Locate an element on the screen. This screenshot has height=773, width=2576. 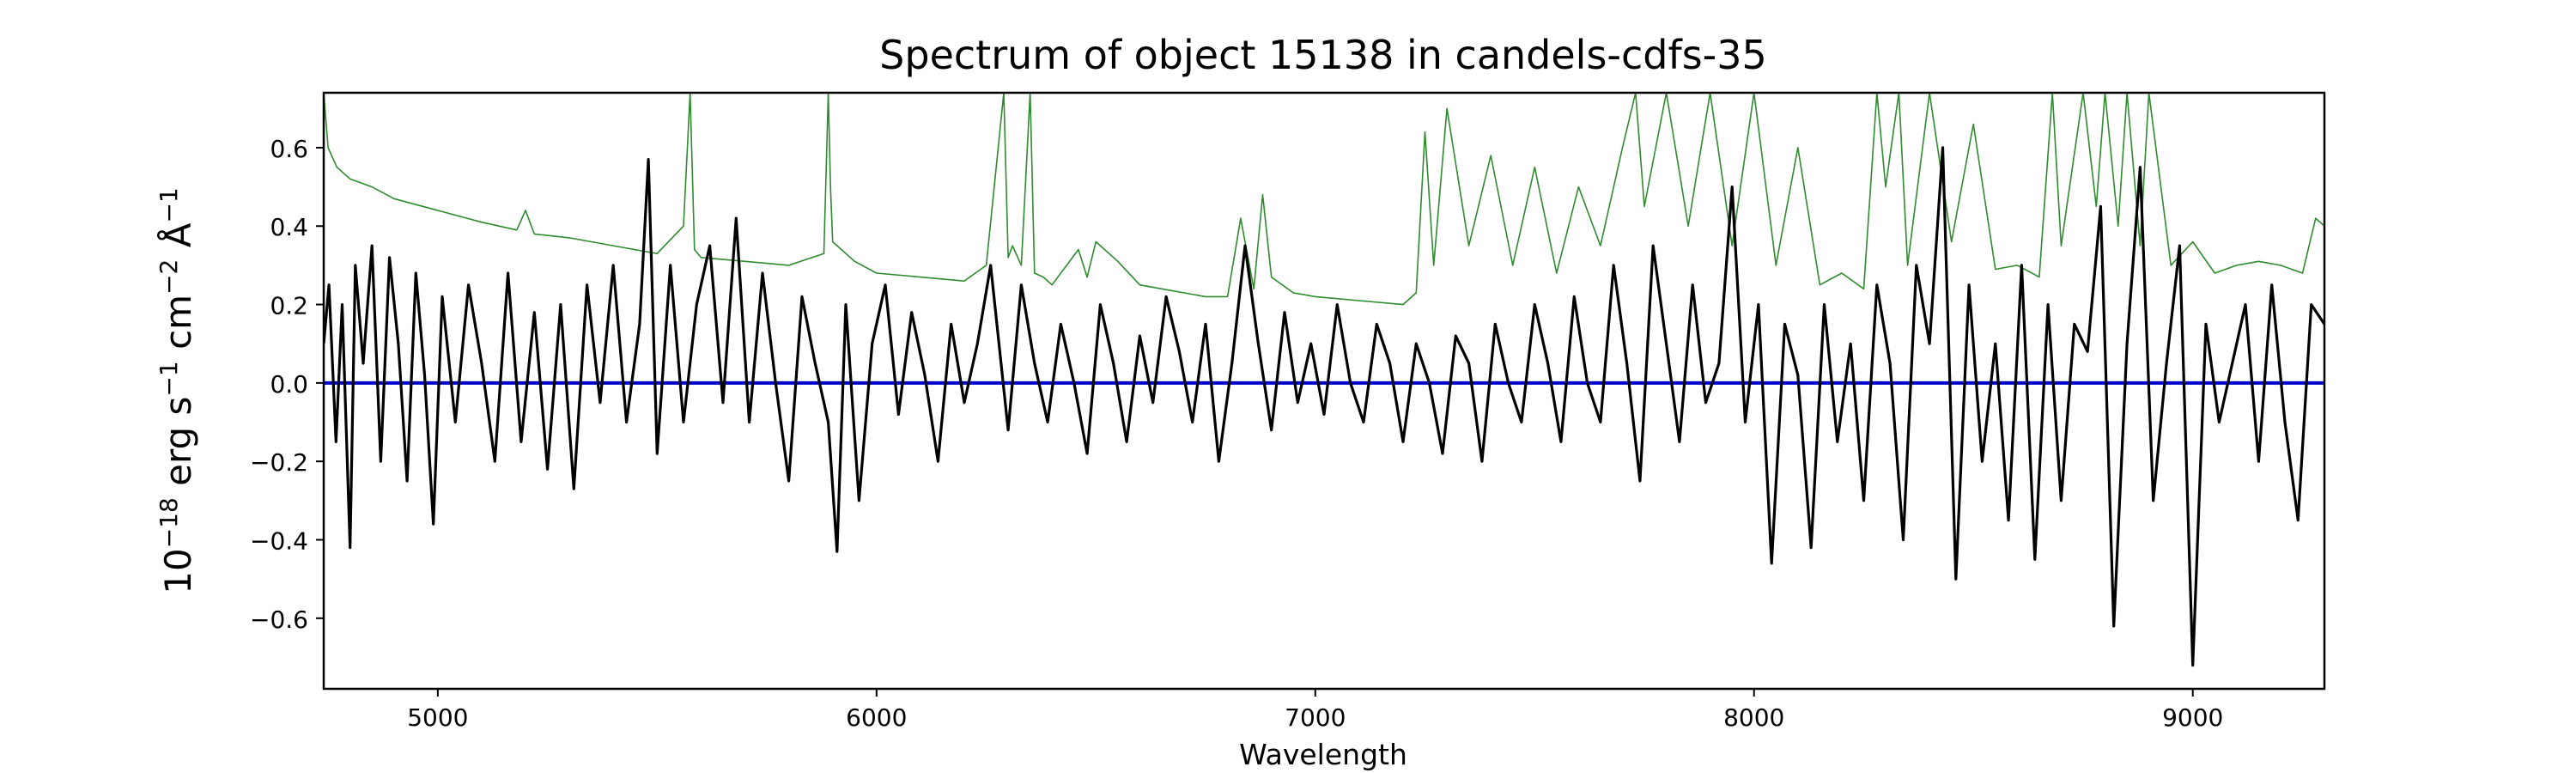
y-tick-label: −0.6 is located at coordinates (279, 620).